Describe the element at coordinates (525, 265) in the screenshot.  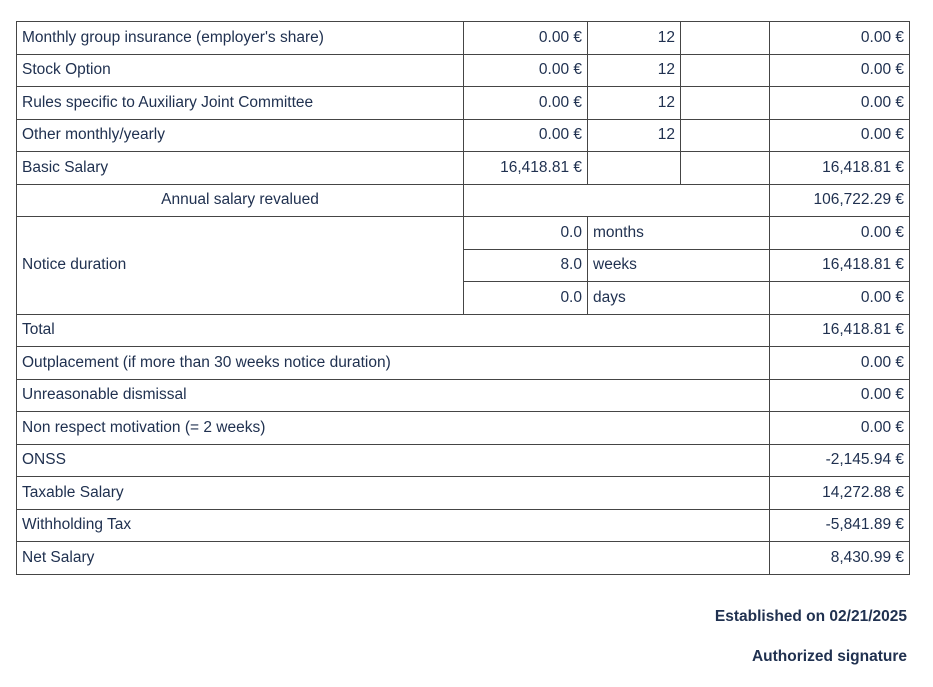
I see `notice-weeks-value: 8.0` at that location.